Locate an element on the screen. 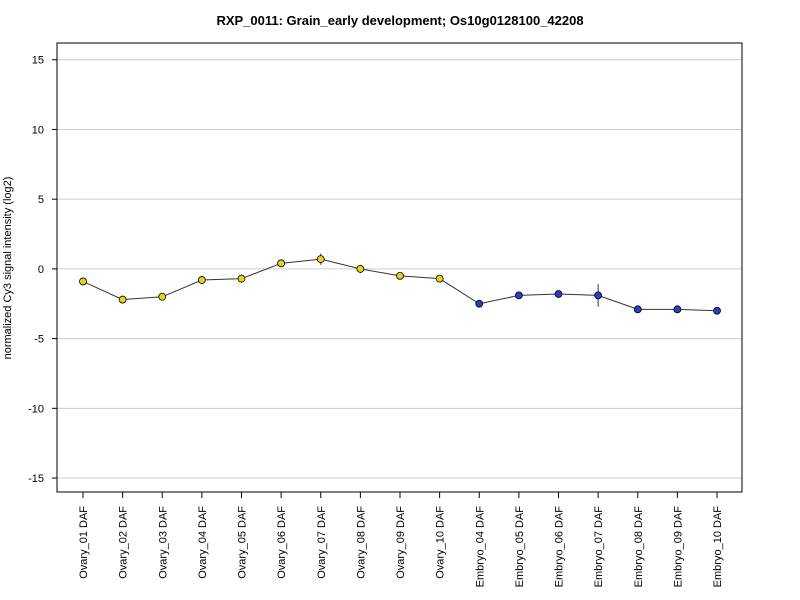 Image resolution: width=800 pixels, height=600 pixels. series-polyline is located at coordinates (400, 285).